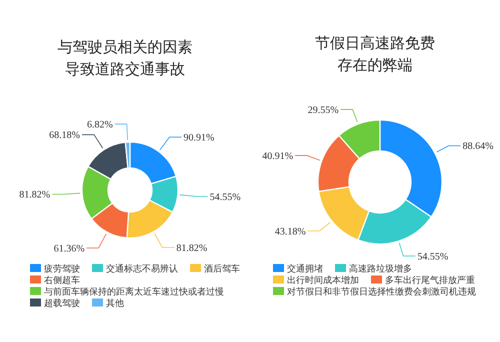 Image resolution: width=500 pixels, height=342 pixels. What do you see at coordinates (430, 280) in the screenshot?
I see `legend-label: 多车出行尾气排放严重` at bounding box center [430, 280].